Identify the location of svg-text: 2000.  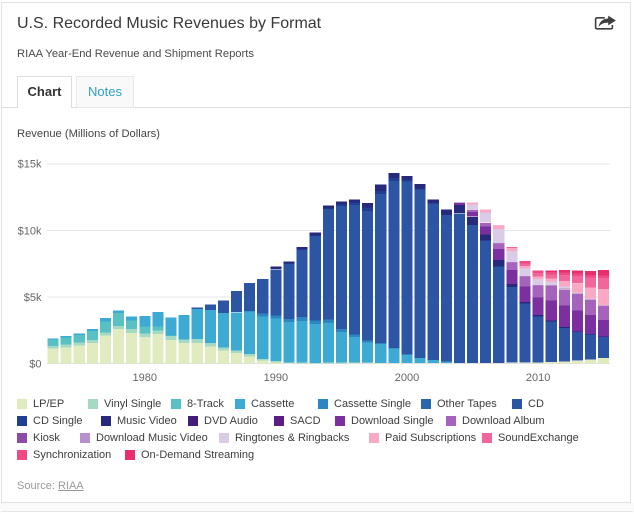
(407, 378).